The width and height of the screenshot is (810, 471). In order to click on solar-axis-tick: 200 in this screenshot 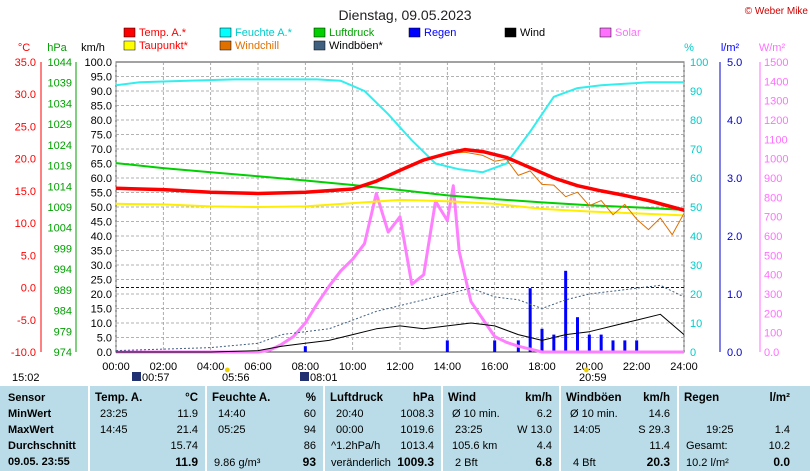, I will do `click(773, 314)`.